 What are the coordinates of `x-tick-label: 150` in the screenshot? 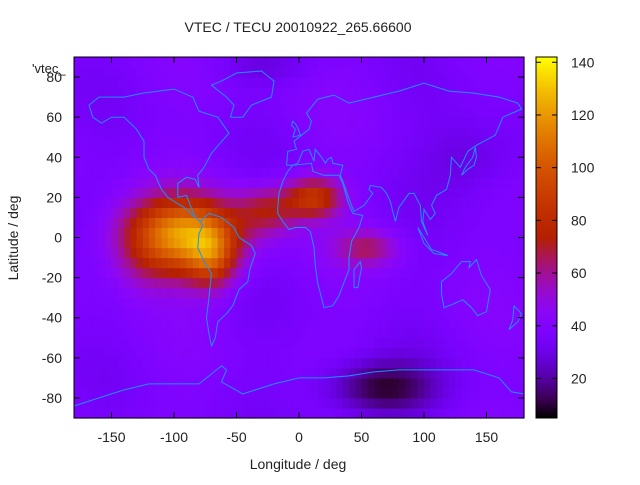 It's located at (487, 437).